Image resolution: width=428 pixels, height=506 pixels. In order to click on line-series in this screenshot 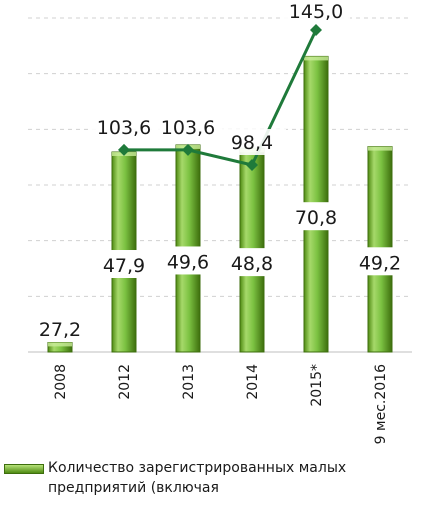, I will do `click(220, 97)`.